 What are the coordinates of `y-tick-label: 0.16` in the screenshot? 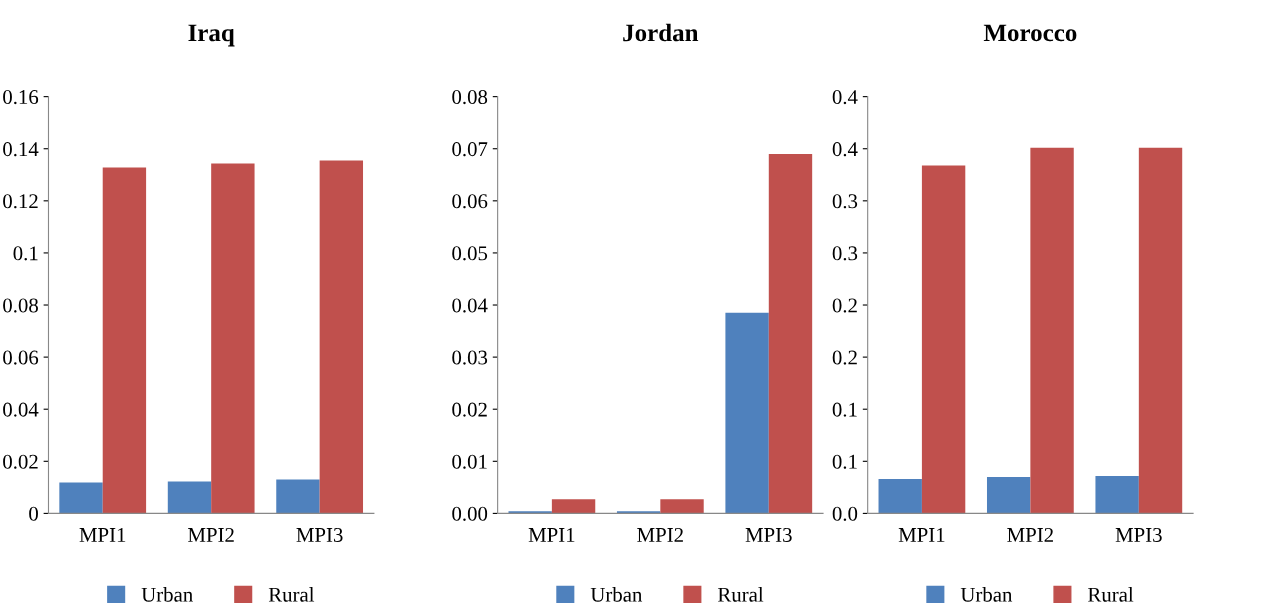 It's located at (21, 97).